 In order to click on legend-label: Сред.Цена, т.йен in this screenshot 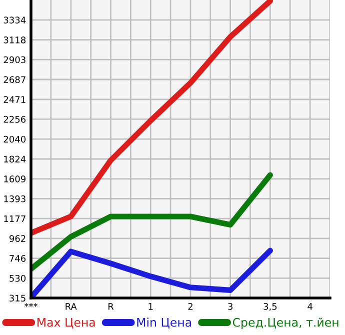, I will do `click(285, 324)`.